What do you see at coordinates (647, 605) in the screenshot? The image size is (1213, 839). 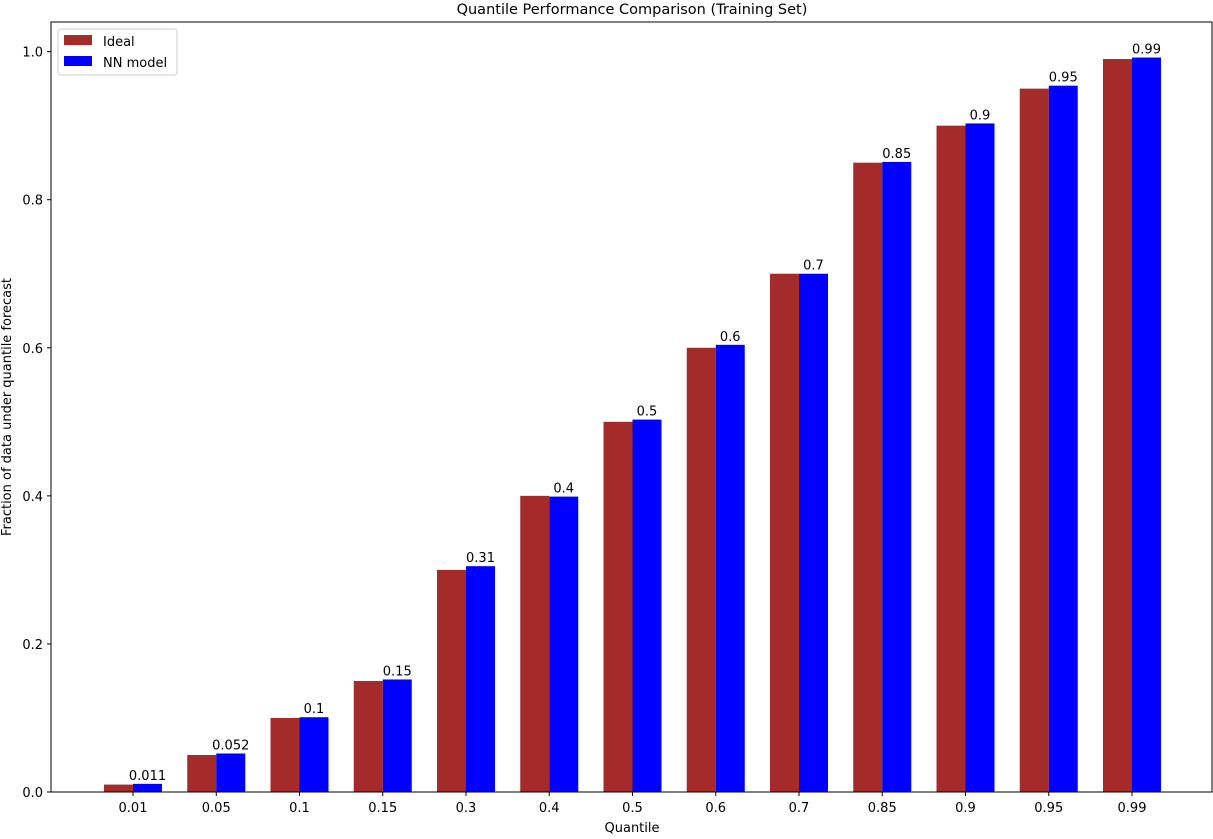 I see `bar-nn-model-0.5` at bounding box center [647, 605].